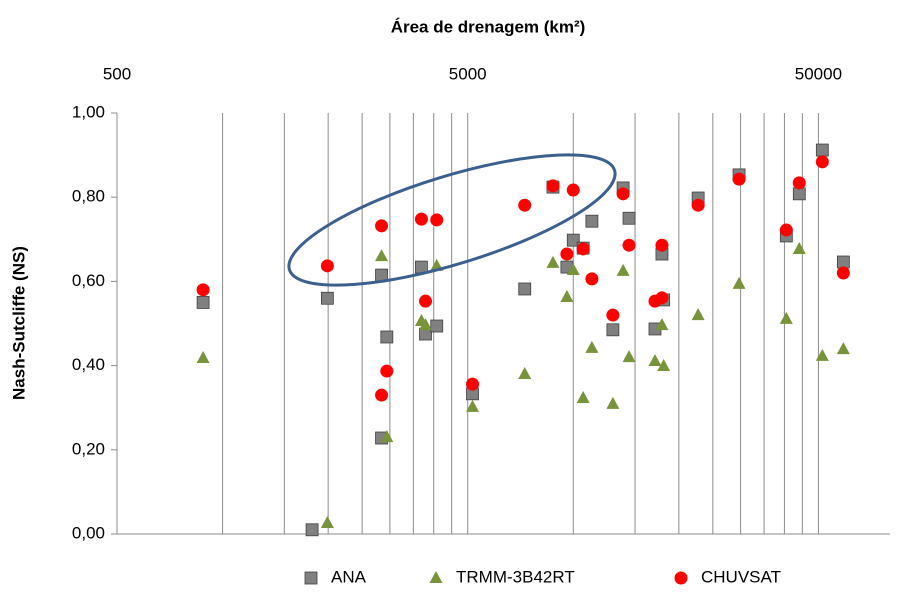 The image size is (912, 595). Describe the element at coordinates (18, 323) in the screenshot. I see `y-axis-title: Nash-Sutcliffe (NS)` at that location.